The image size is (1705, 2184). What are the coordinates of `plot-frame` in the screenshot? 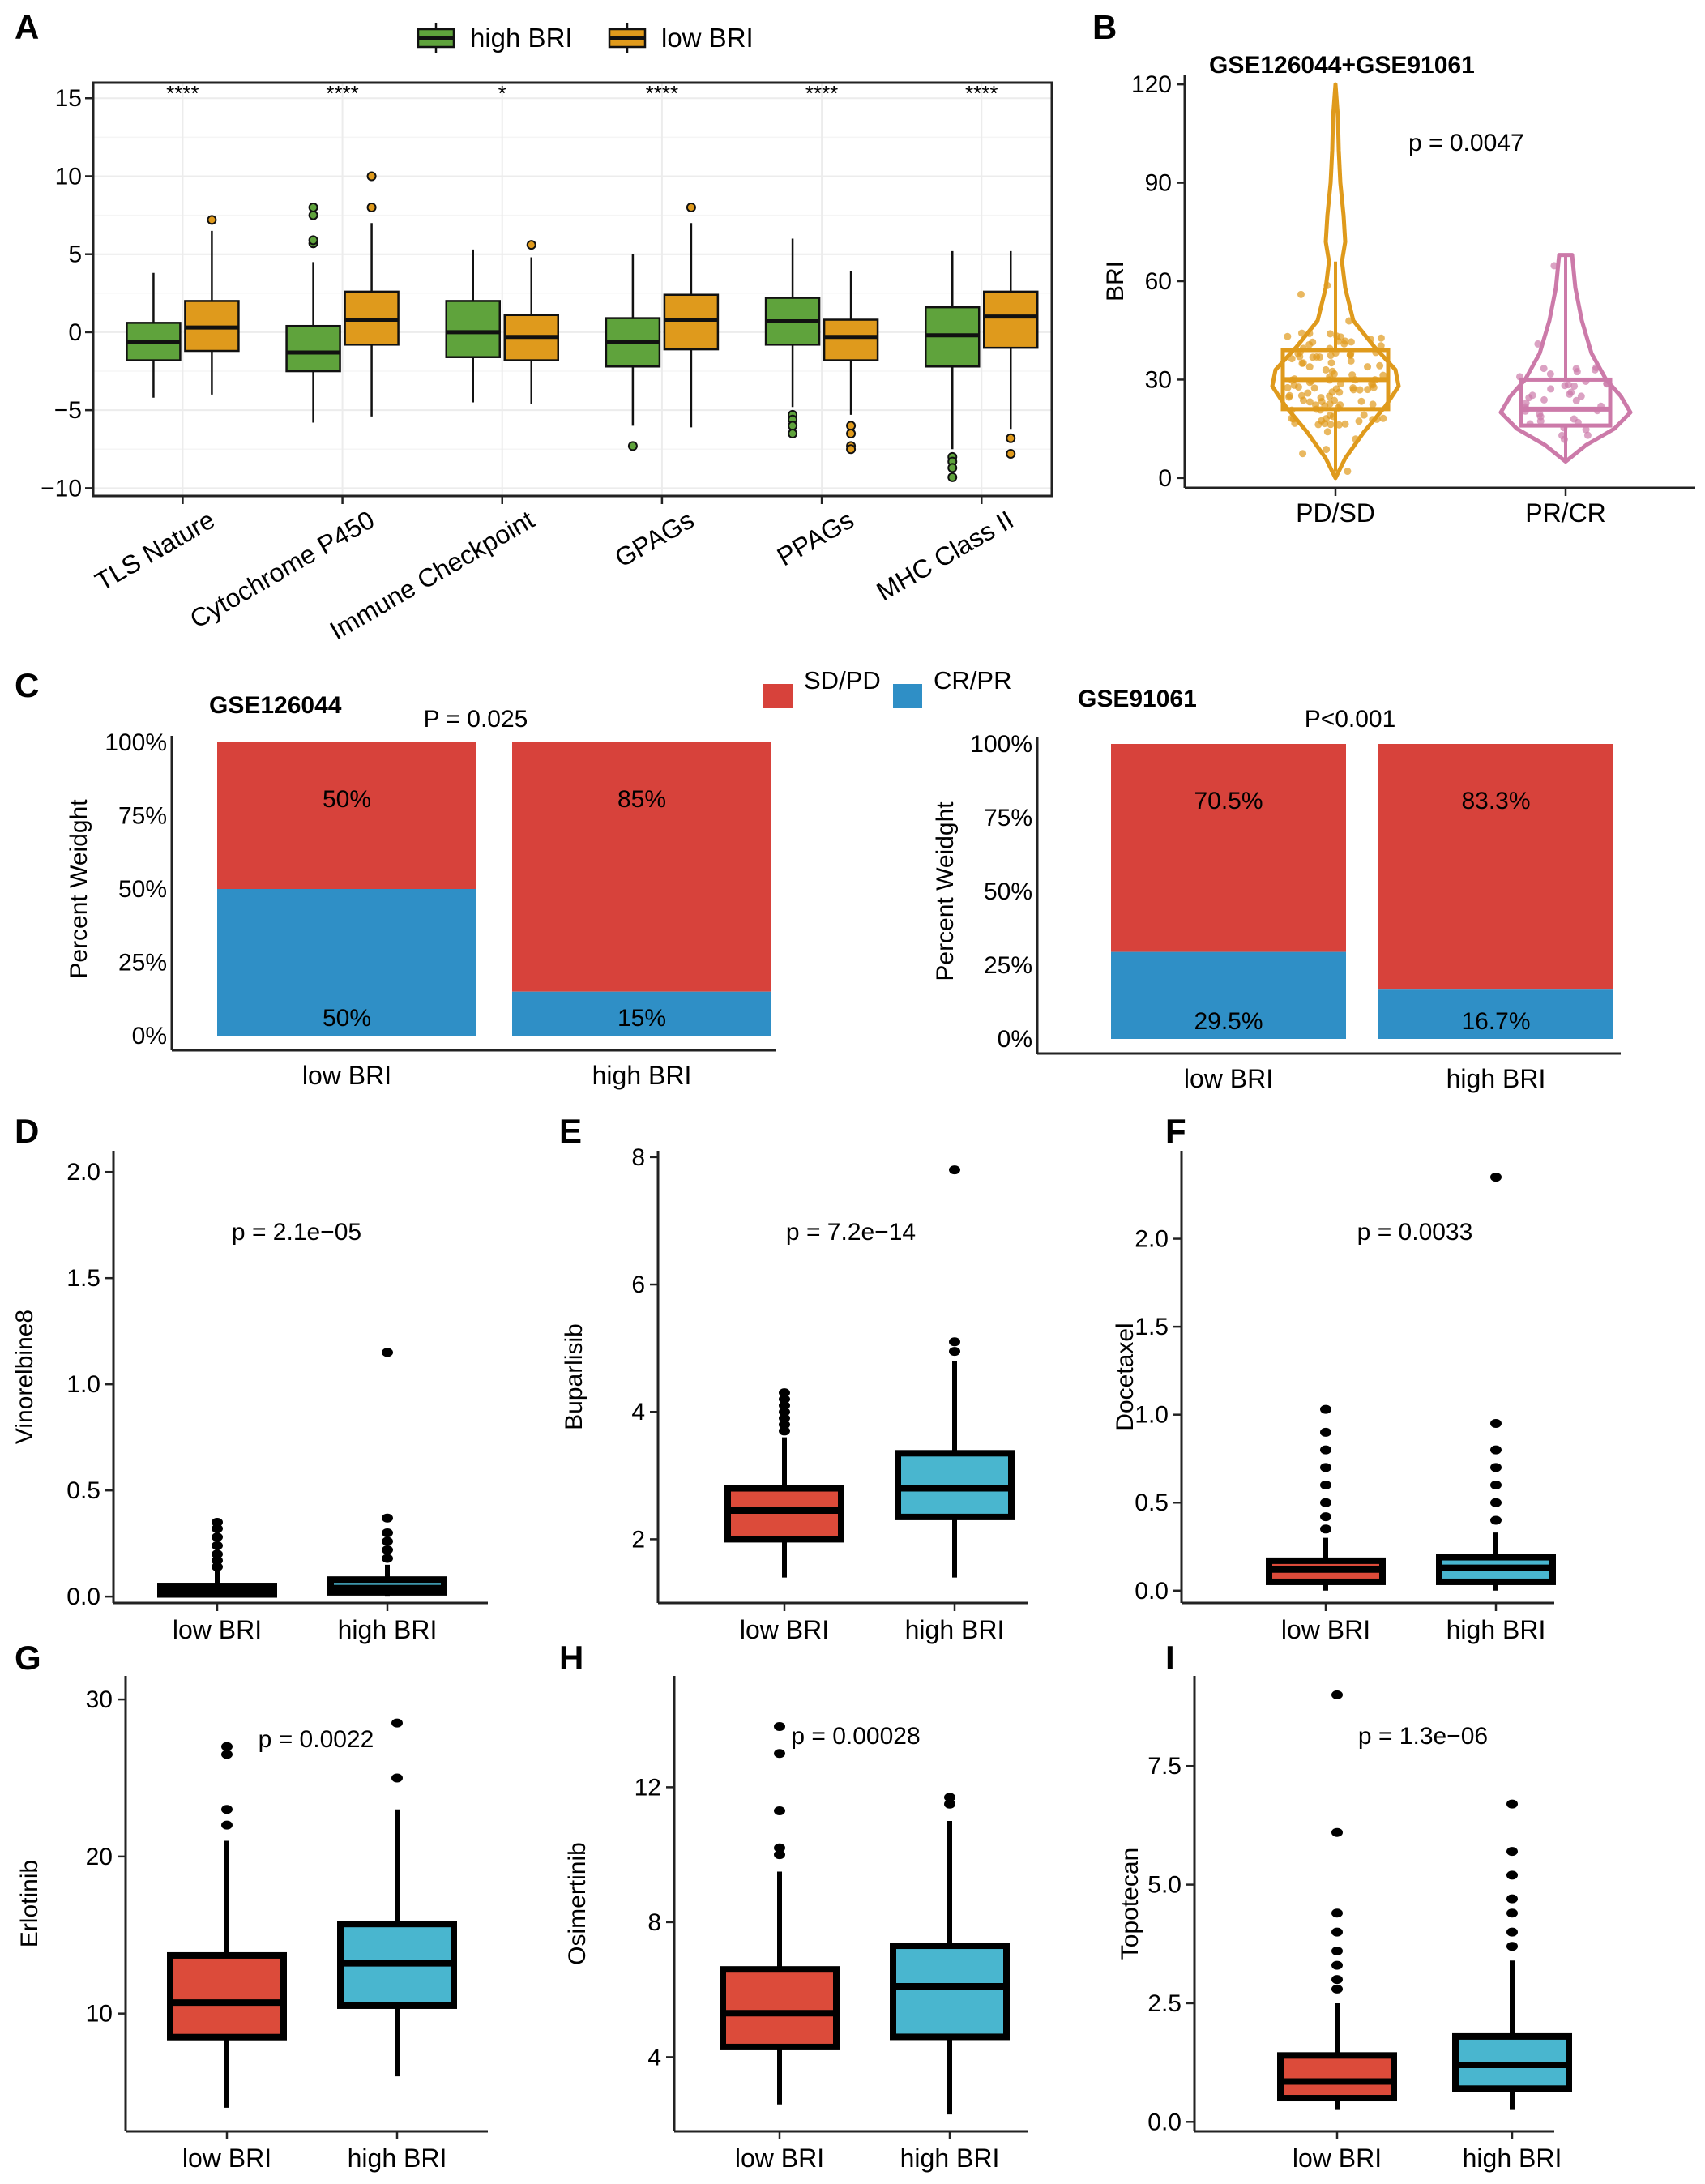 It's located at (572, 290).